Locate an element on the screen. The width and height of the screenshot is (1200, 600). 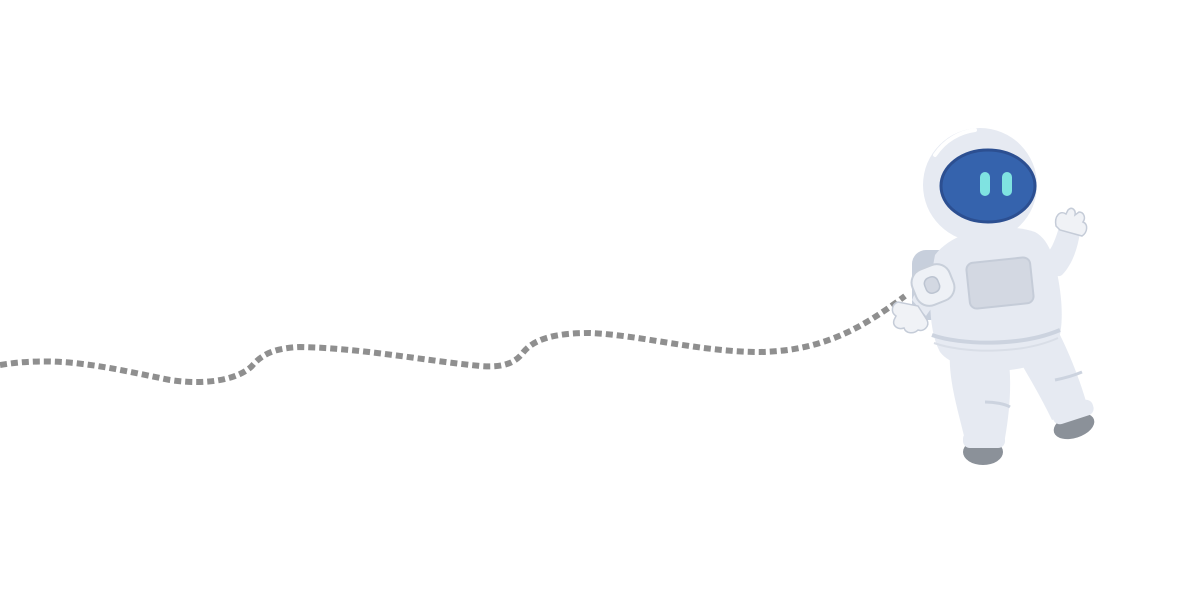
helmet-icon is located at coordinates (980, 185).